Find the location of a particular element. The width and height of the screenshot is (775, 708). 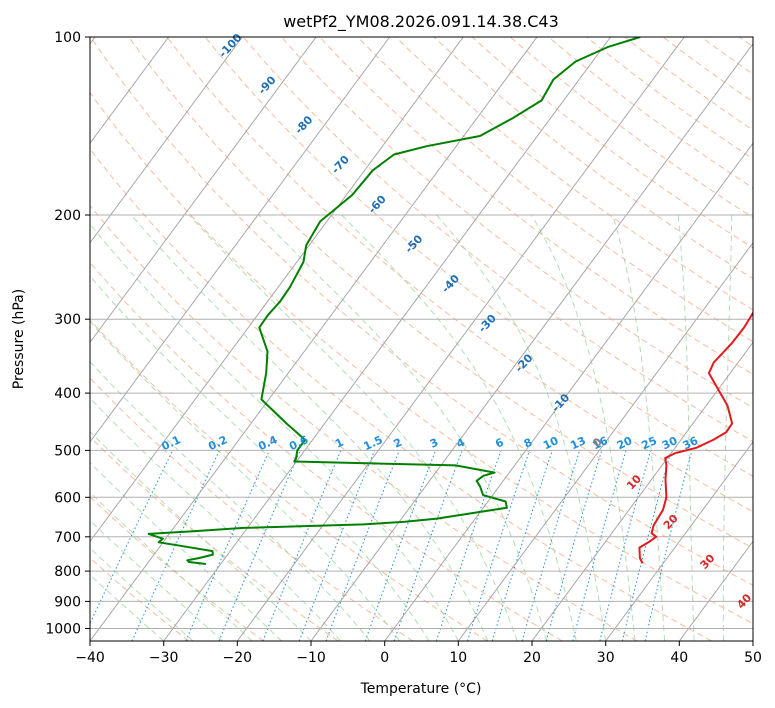

x-axis-label: Temperature (°C) is located at coordinates (421, 689).